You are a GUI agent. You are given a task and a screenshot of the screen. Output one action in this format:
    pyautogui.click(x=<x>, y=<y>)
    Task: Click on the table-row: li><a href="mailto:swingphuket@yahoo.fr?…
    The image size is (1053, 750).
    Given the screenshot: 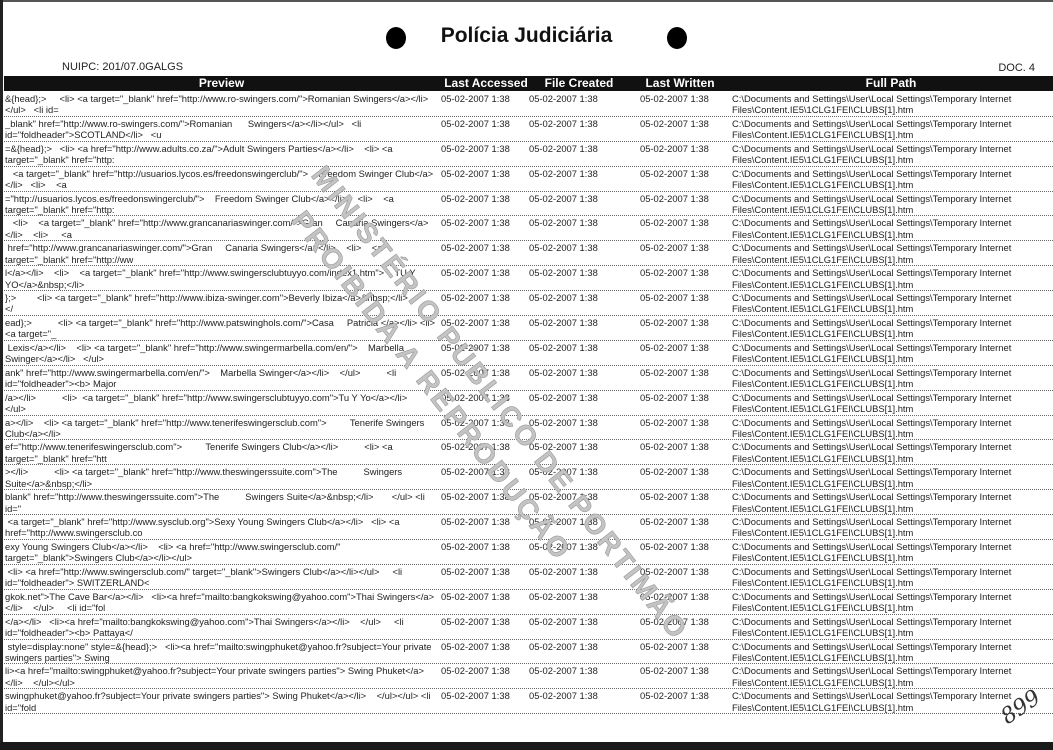 What is the action you would take?
    pyautogui.click(x=528, y=677)
    